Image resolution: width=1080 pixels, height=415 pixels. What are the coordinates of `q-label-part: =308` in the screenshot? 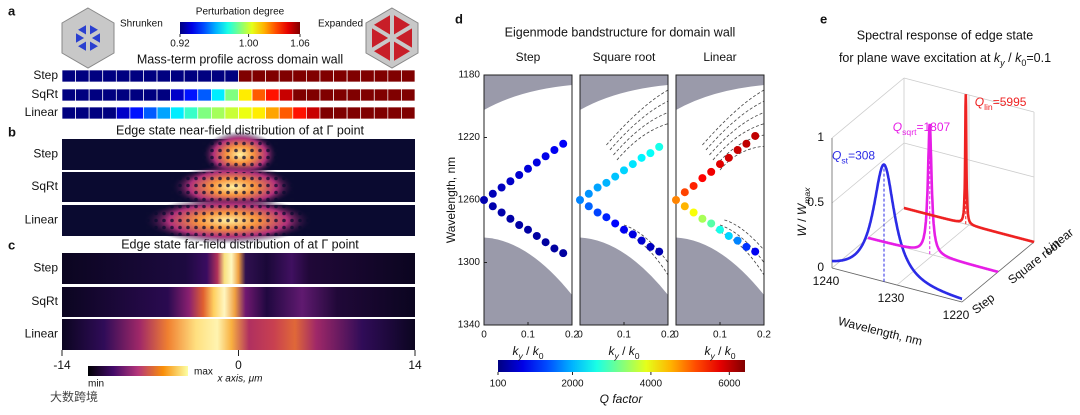 It's located at (861, 156).